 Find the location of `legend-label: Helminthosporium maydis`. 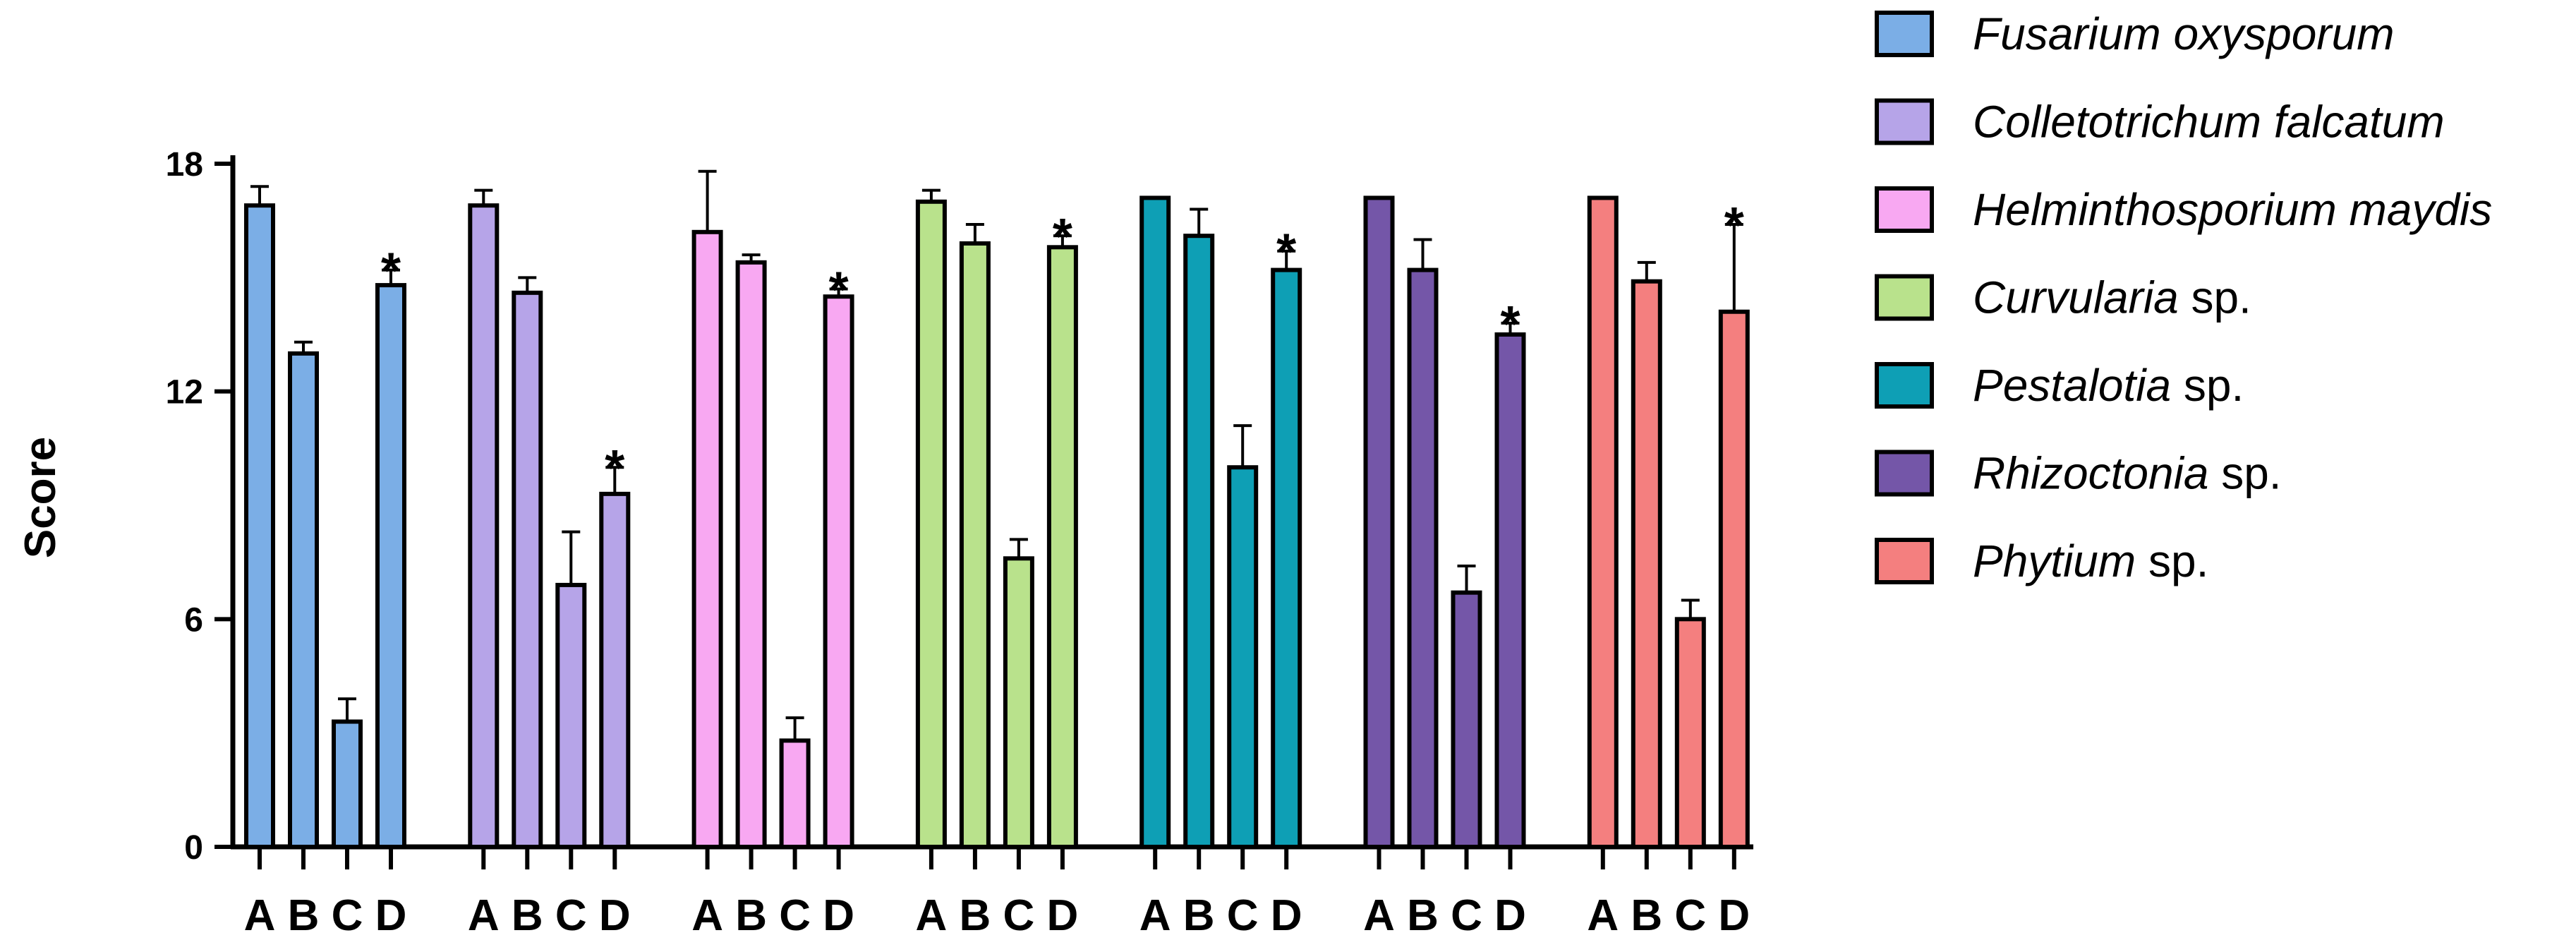

legend-label: Helminthosporium maydis is located at coordinates (2233, 210).